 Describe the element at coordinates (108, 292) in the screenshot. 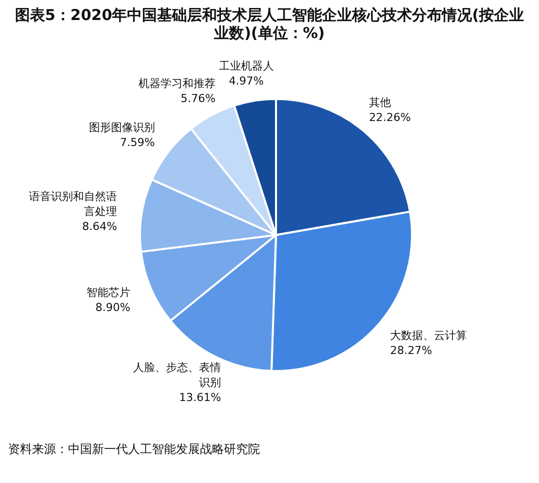

I see `slice-label: 智能芯片` at that location.